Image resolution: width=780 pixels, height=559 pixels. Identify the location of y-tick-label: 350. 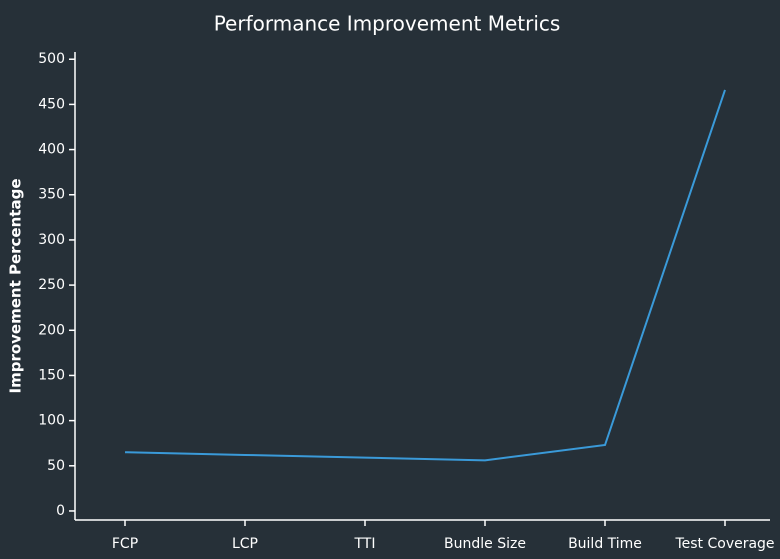
(51, 195).